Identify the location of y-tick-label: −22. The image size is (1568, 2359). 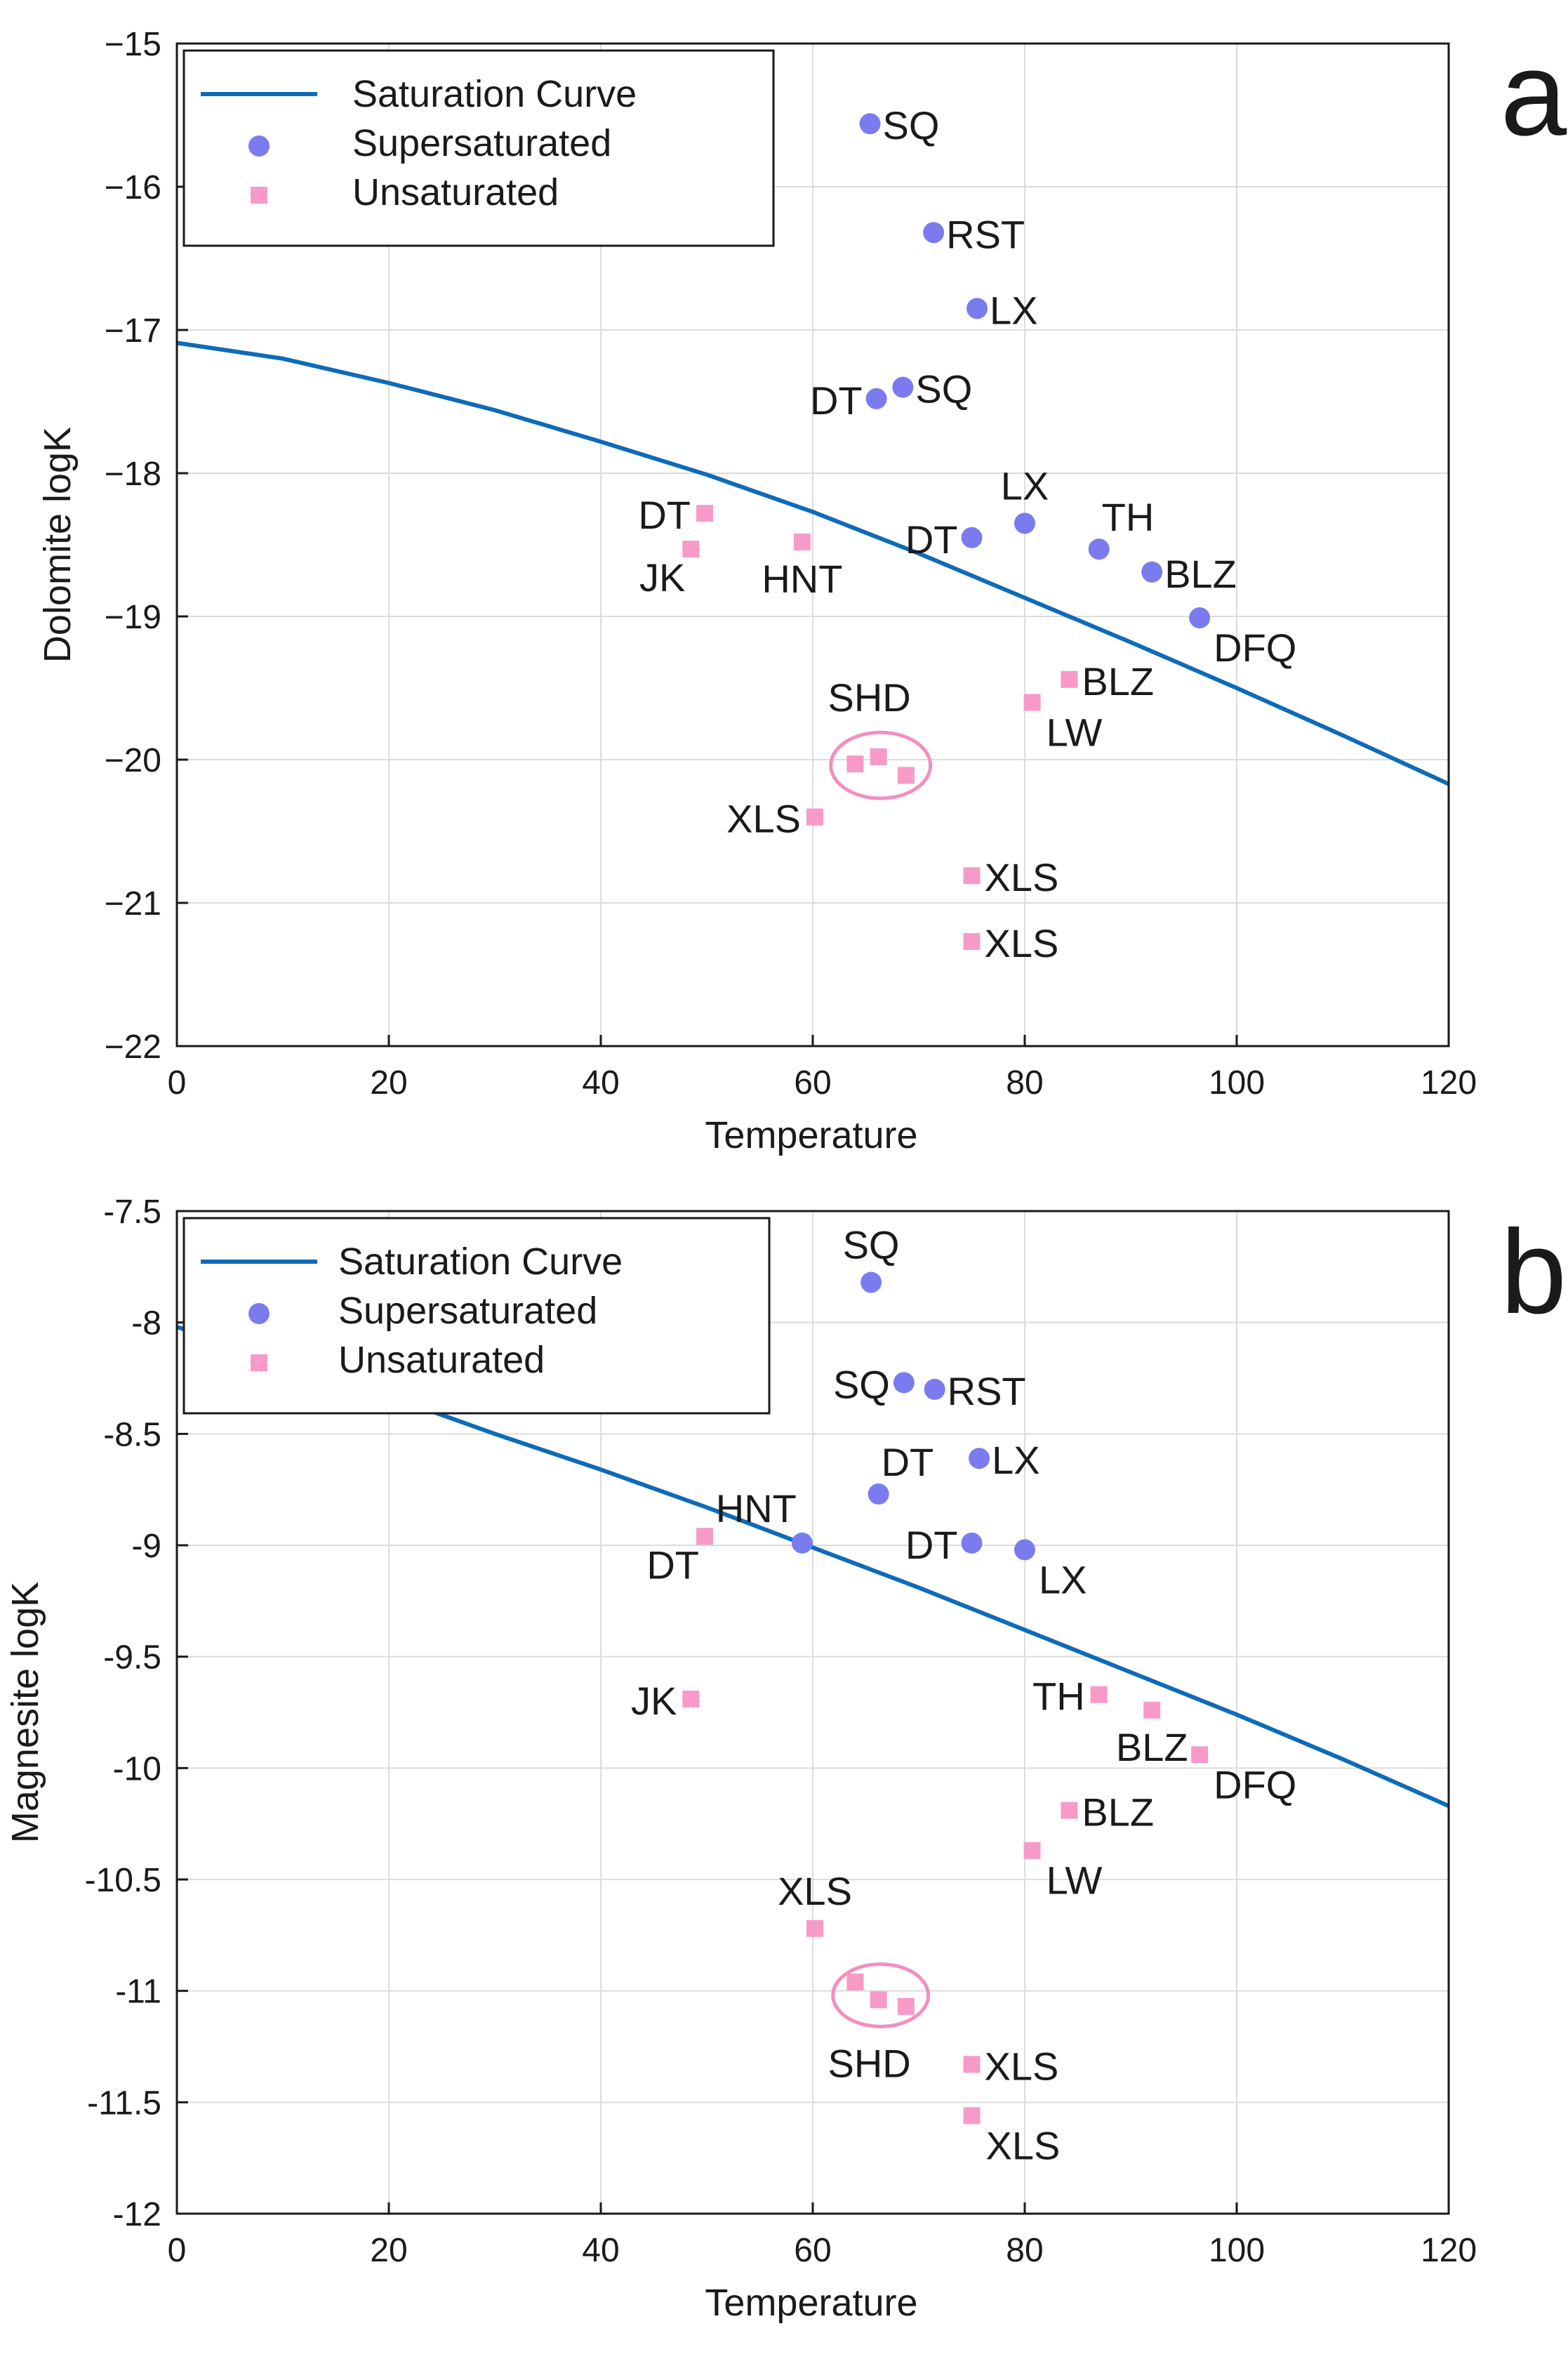
(133, 1047).